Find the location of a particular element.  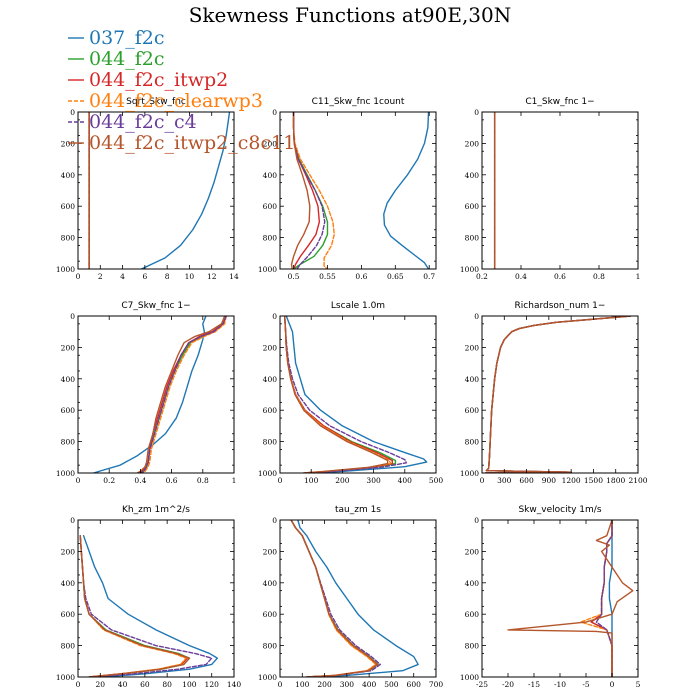

panel-title: Skw_velocity 1m/s is located at coordinates (559, 510).